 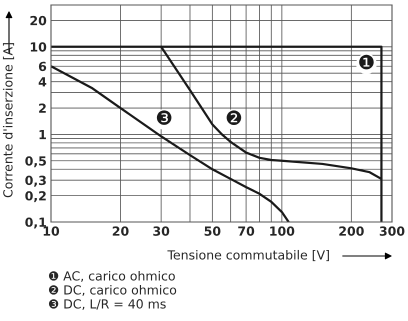 I want to click on x-tick-label: 200, so click(x=351, y=231).